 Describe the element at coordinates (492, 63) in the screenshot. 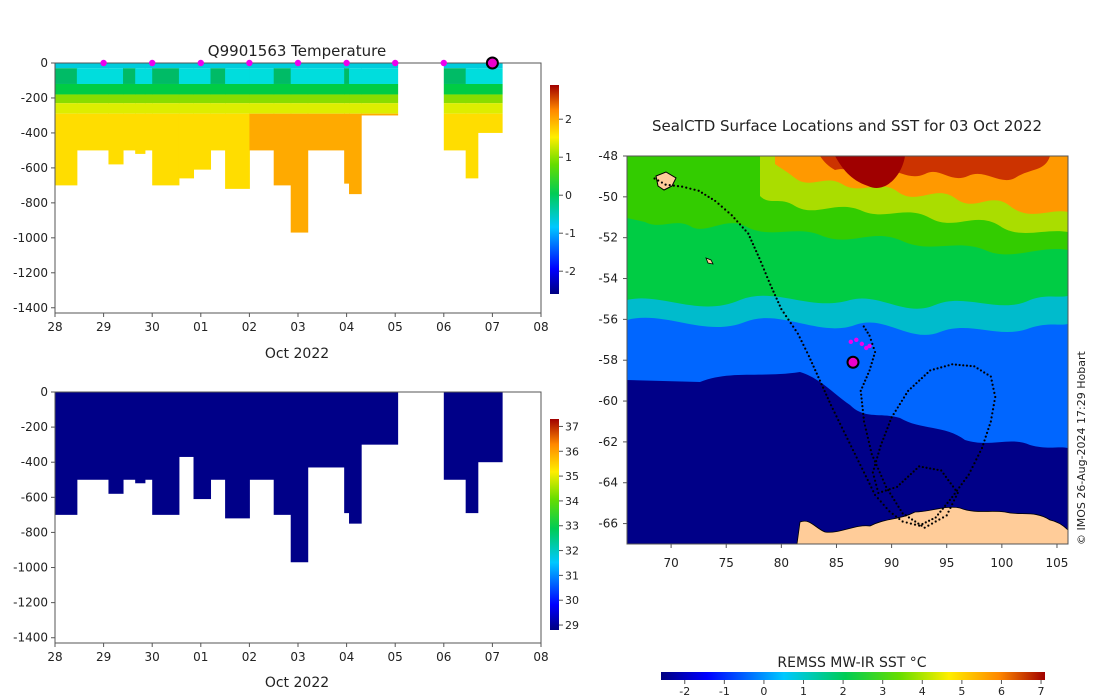

I see `current-surface-marker` at that location.